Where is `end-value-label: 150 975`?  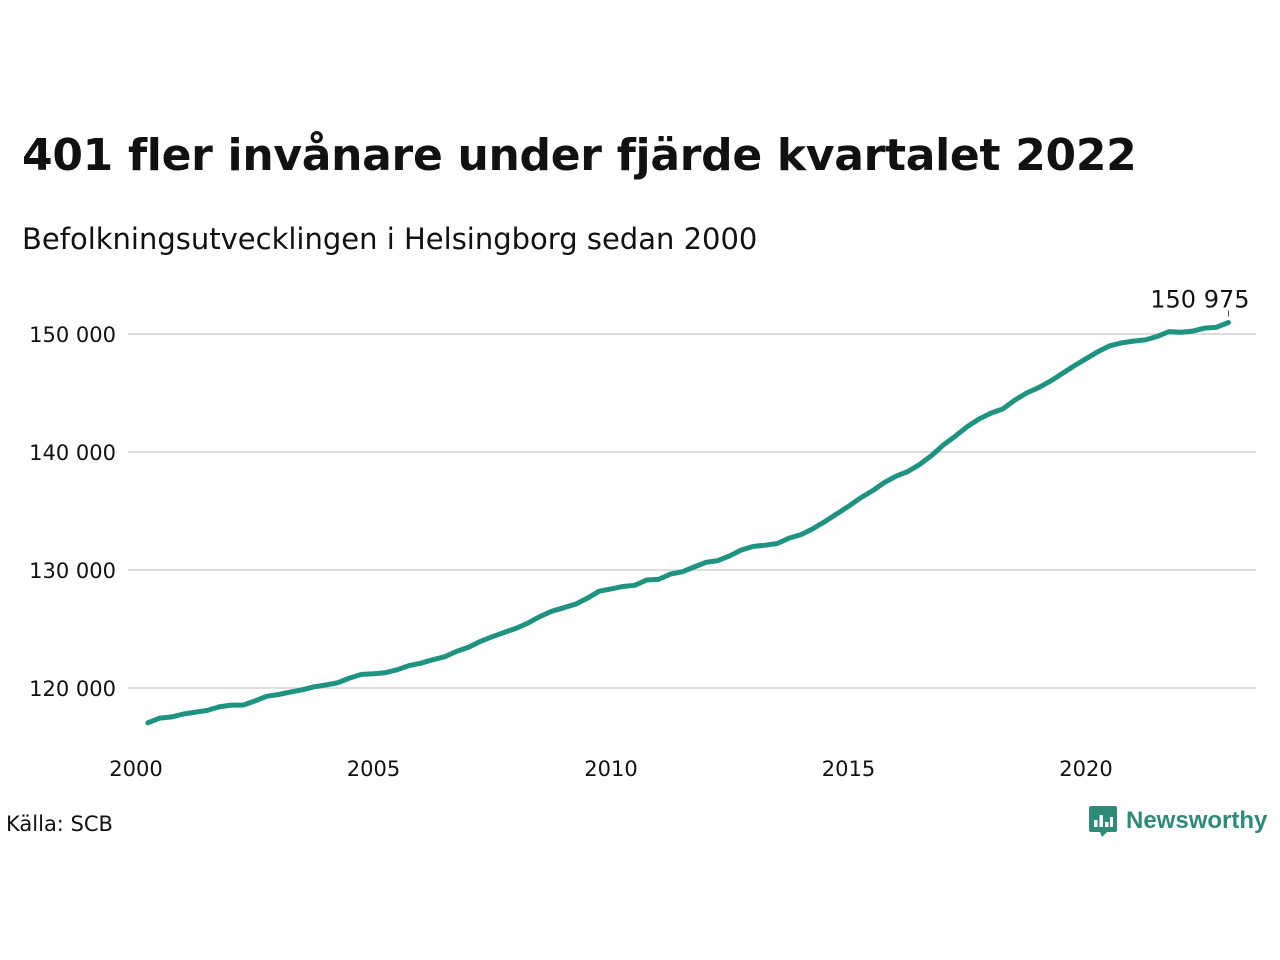
end-value-label: 150 975 is located at coordinates (1199, 299).